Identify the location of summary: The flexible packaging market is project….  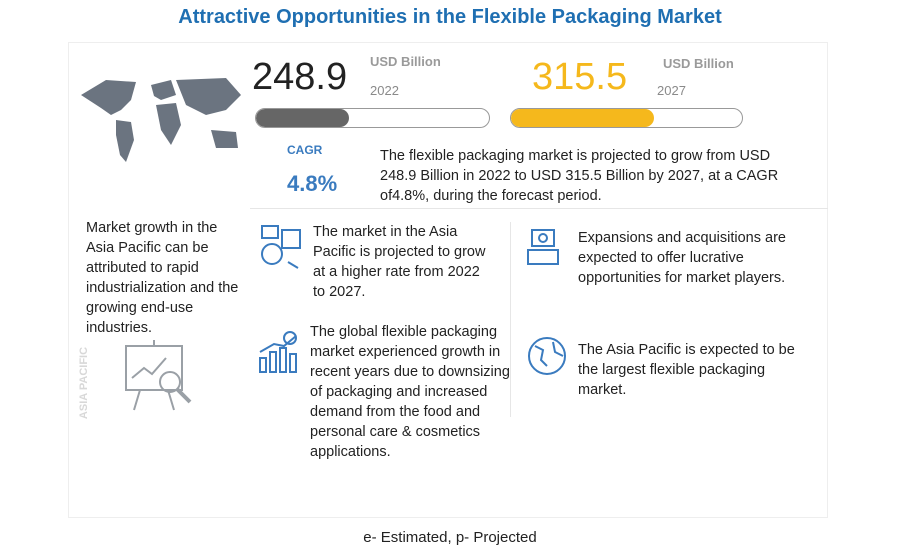
(579, 176).